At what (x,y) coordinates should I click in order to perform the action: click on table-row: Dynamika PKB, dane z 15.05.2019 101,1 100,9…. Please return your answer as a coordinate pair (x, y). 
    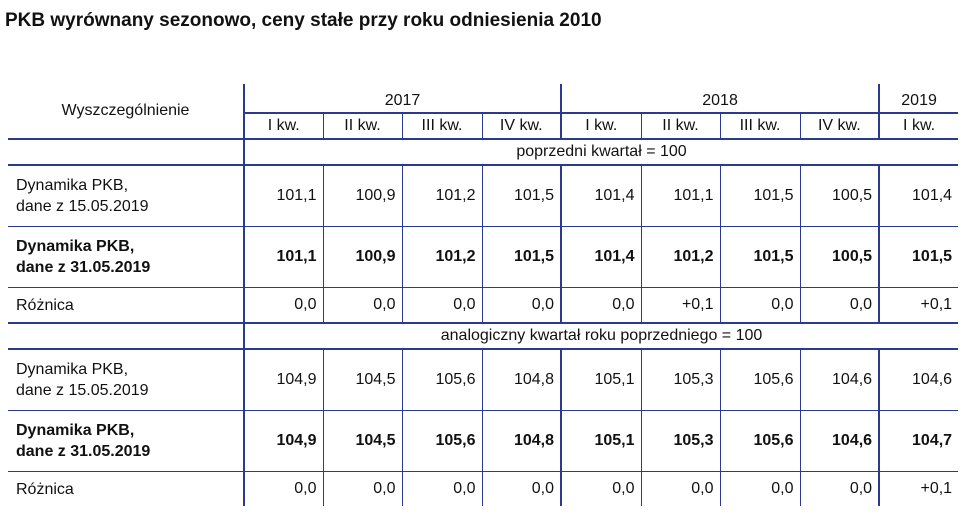
    Looking at the image, I should click on (483, 196).